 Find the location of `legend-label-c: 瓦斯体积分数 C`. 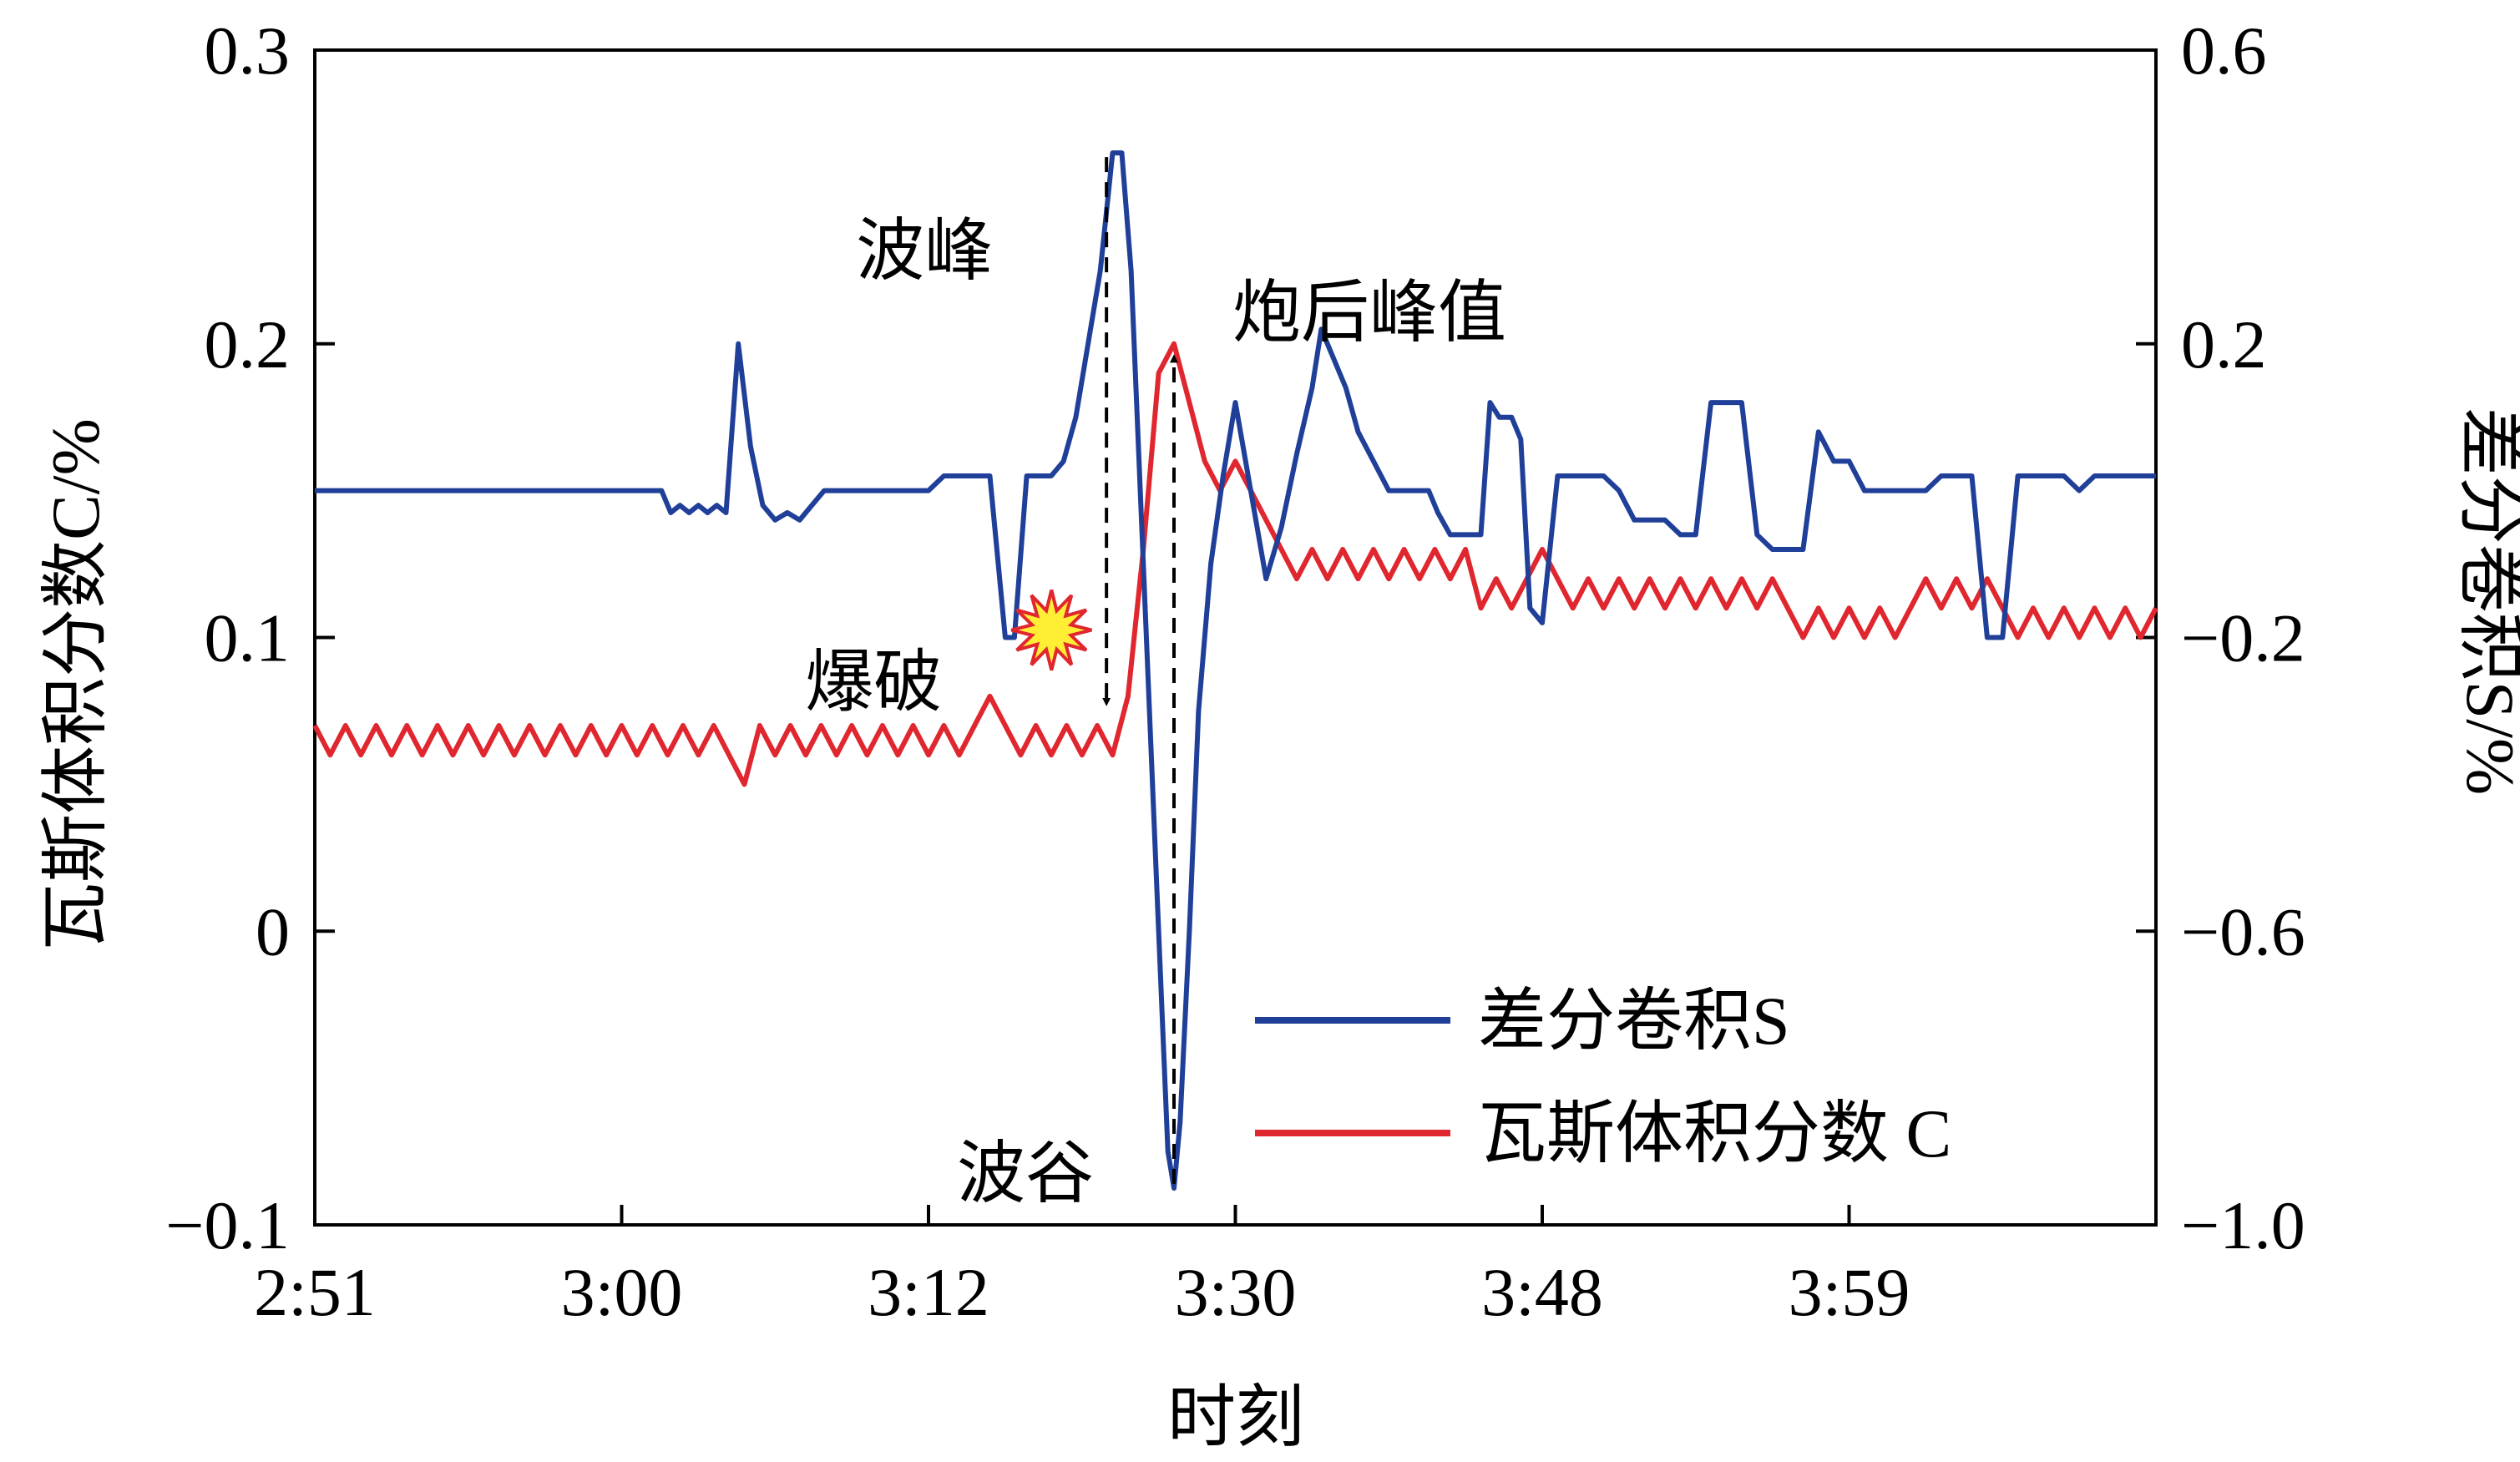

legend-label-c: 瓦斯体积分数 C is located at coordinates (1714, 1133).